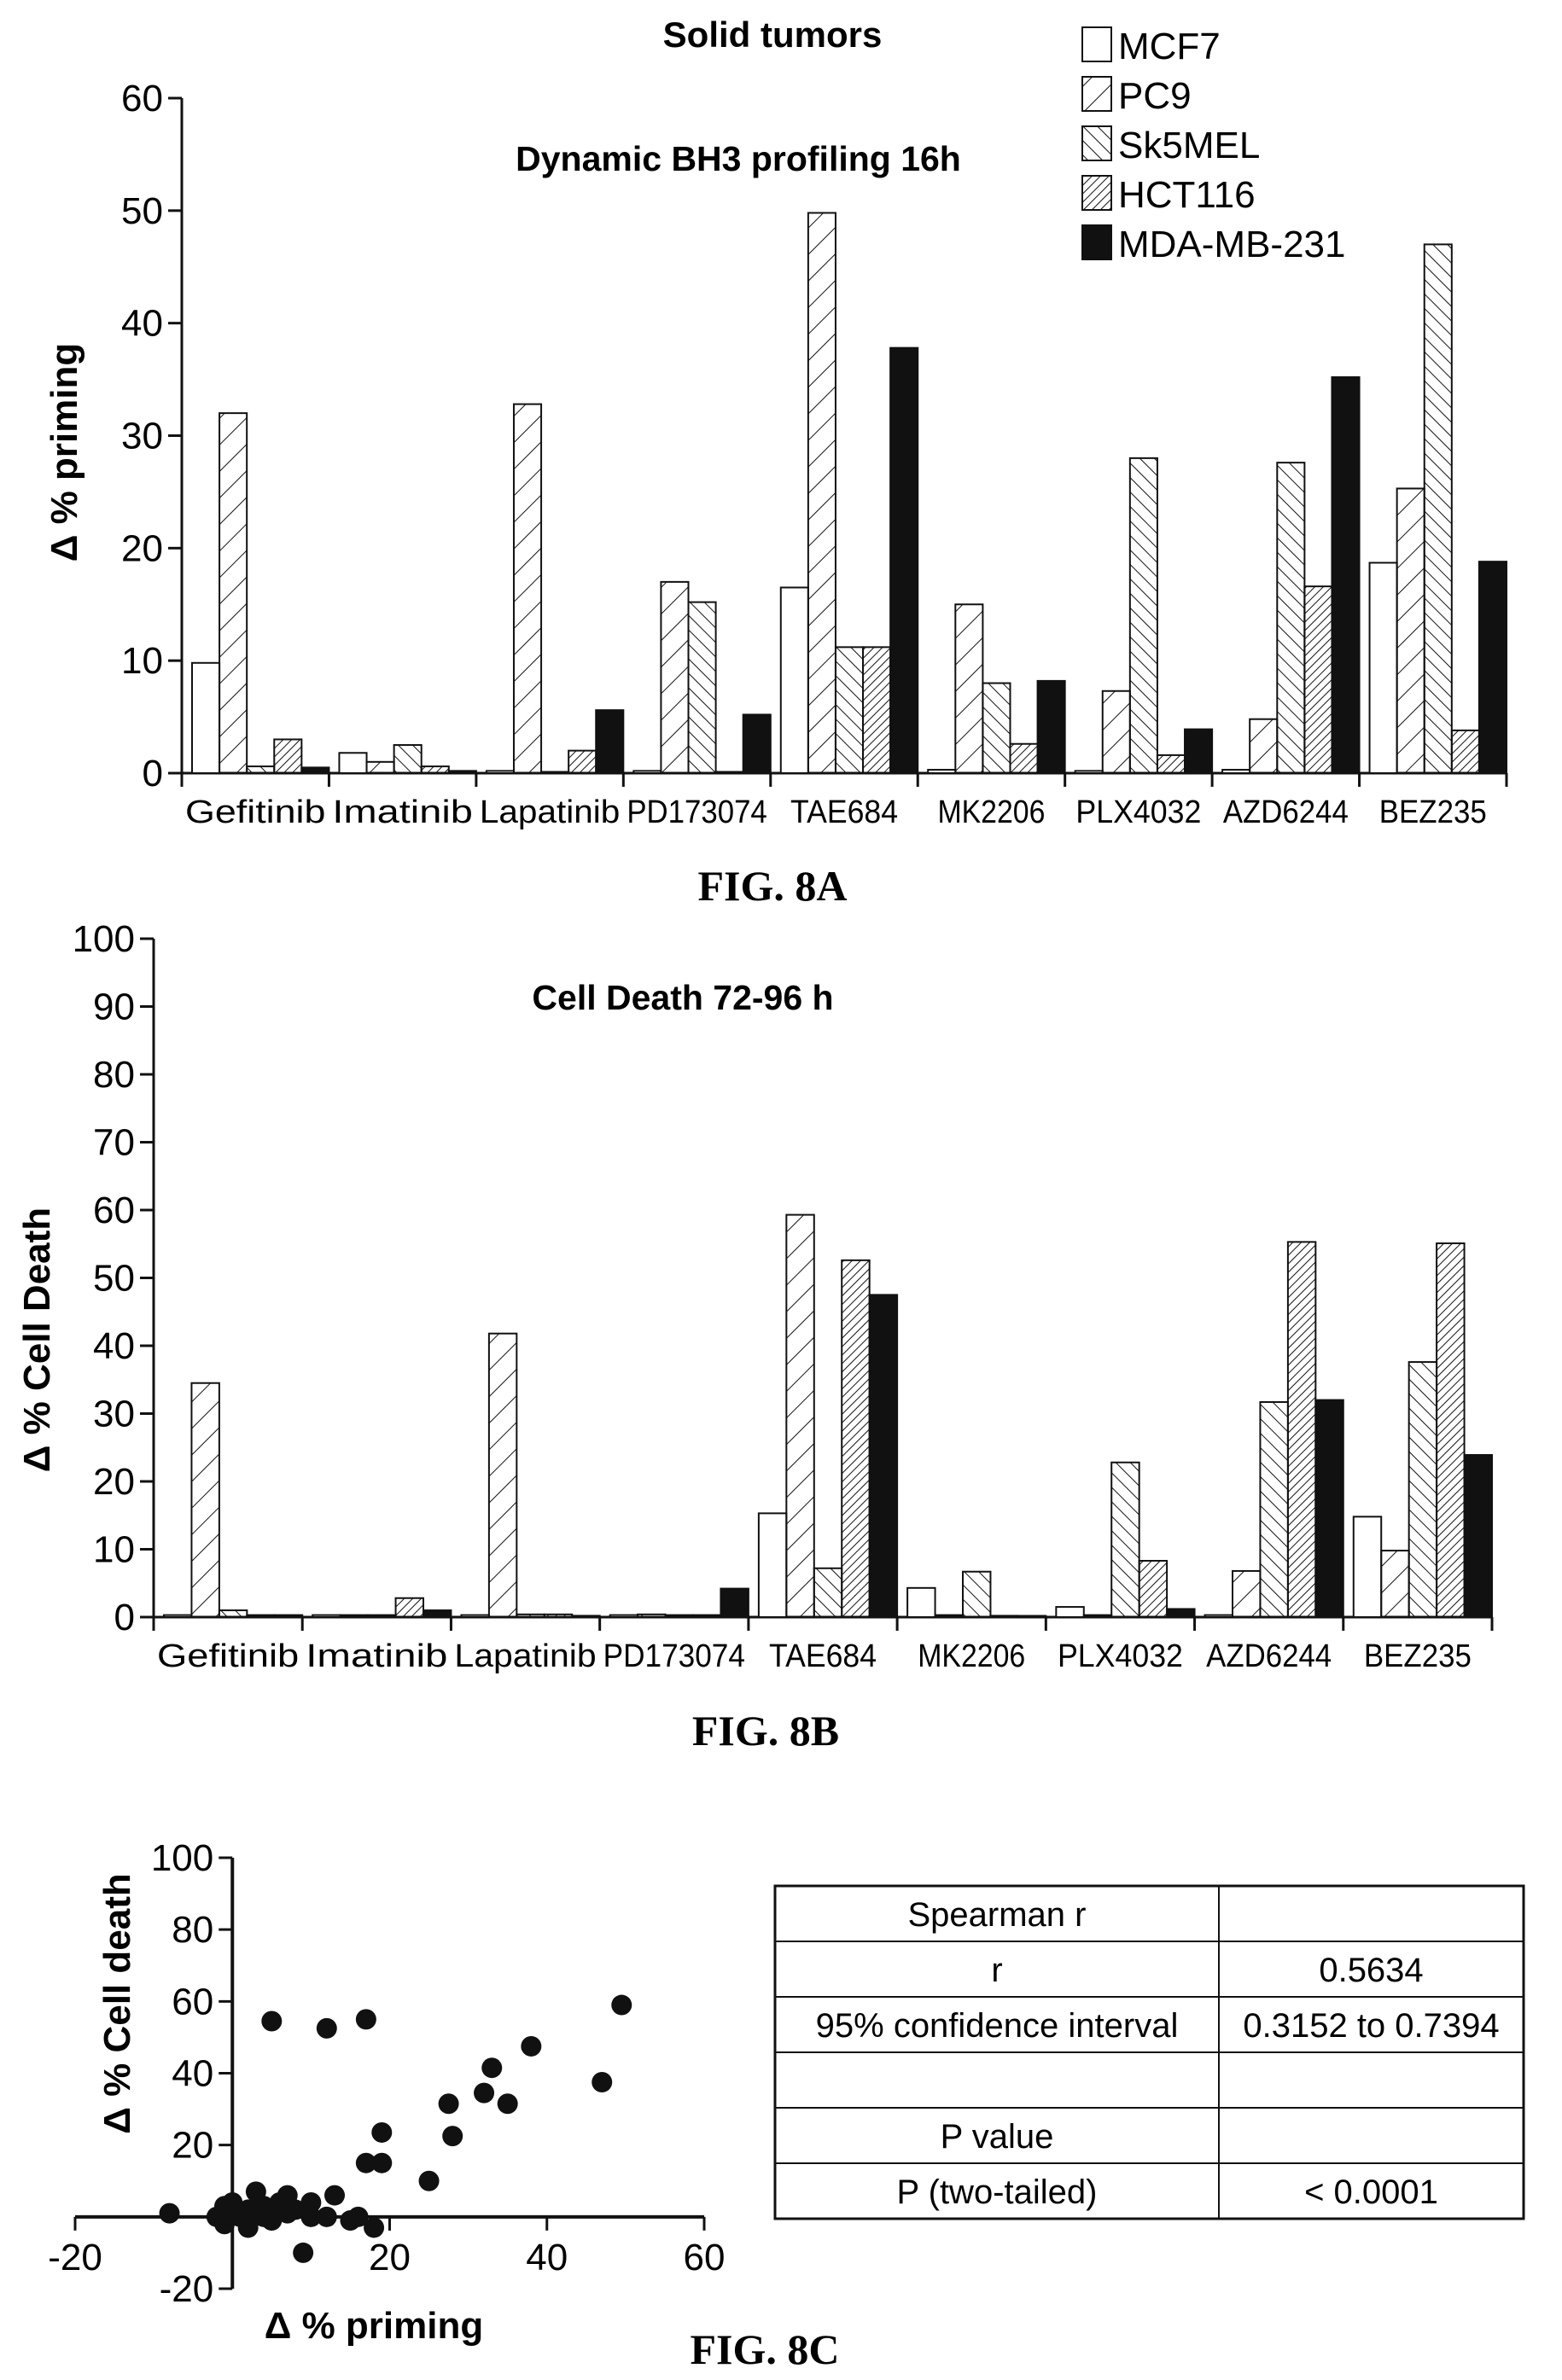 The image size is (1562, 2380). Describe the element at coordinates (991, 812) in the screenshot. I see `chart-8a-category-label: MK2206` at that location.